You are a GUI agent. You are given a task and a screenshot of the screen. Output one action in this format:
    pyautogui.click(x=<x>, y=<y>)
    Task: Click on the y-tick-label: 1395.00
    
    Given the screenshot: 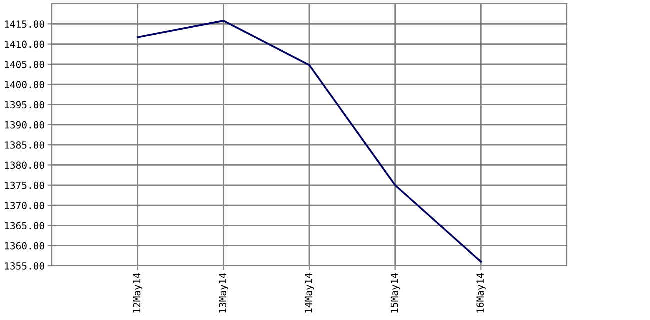 What is the action you would take?
    pyautogui.click(x=24, y=105)
    